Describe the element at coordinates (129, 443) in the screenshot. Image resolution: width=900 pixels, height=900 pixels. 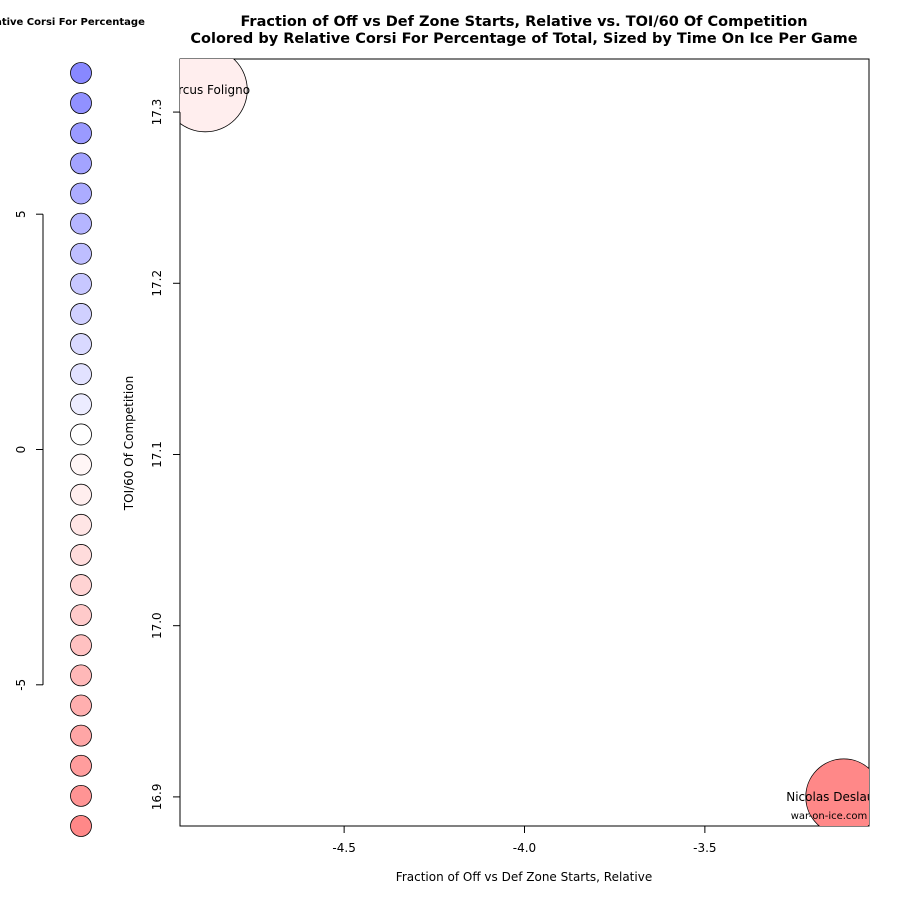
I see `y-axis-label: TOI/60 Of Competition` at that location.